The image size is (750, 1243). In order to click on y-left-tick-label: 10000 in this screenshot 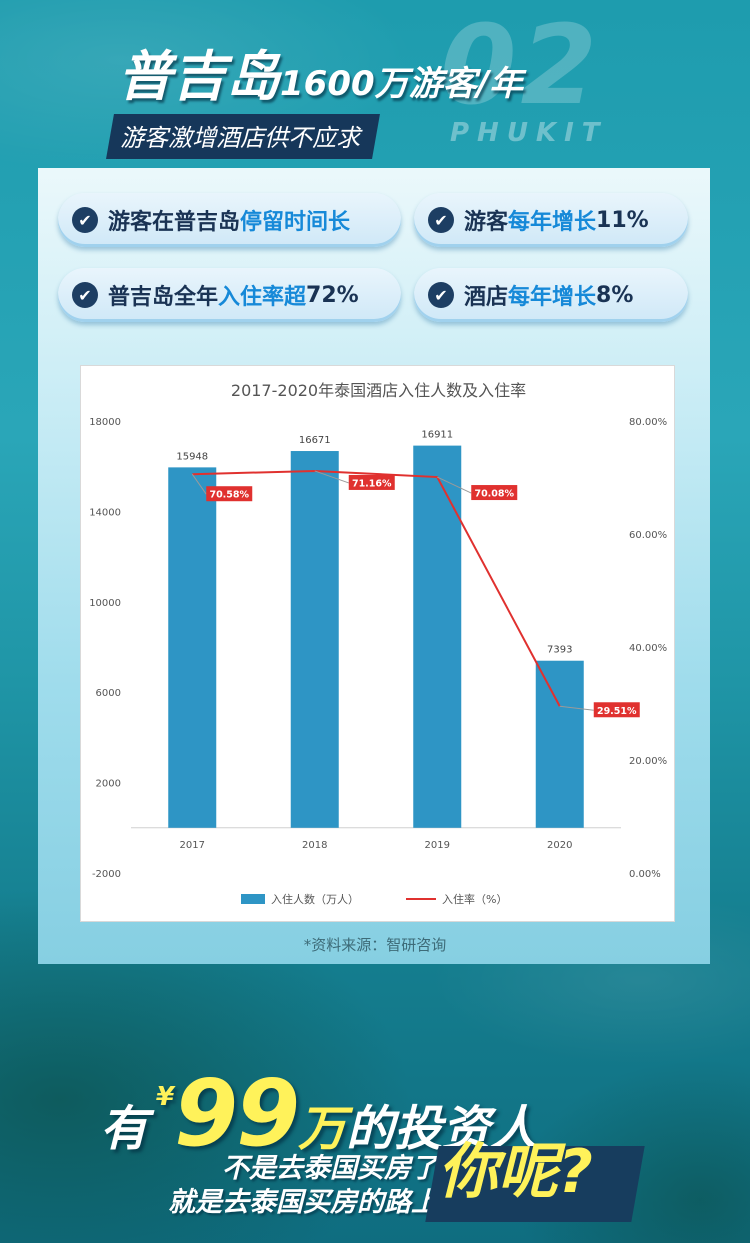, I will do `click(105, 603)`.